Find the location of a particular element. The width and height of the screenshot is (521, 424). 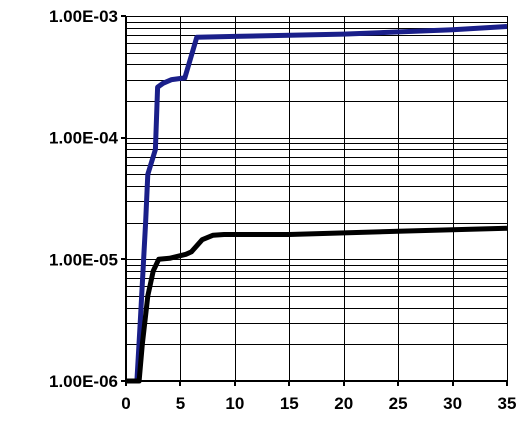

x-tick-label: 5 is located at coordinates (180, 403).